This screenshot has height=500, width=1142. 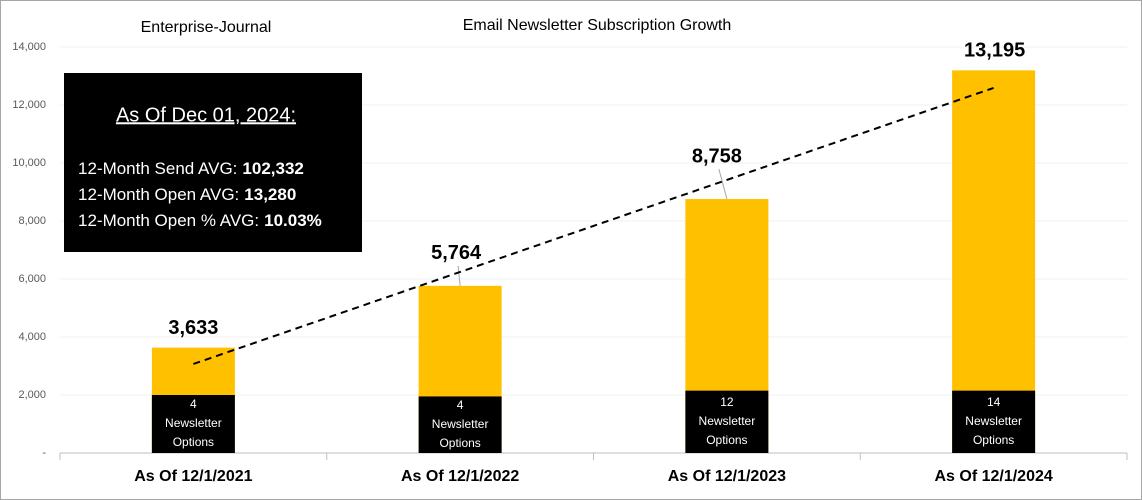 What do you see at coordinates (994, 261) in the screenshot?
I see `bar` at bounding box center [994, 261].